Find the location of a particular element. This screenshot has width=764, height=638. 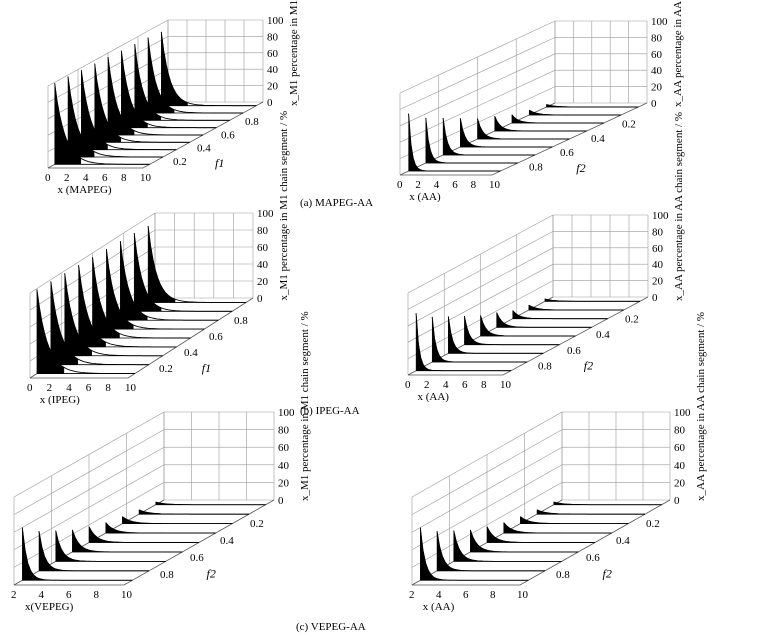

depth-axis-label: f1 is located at coordinates (206, 368).